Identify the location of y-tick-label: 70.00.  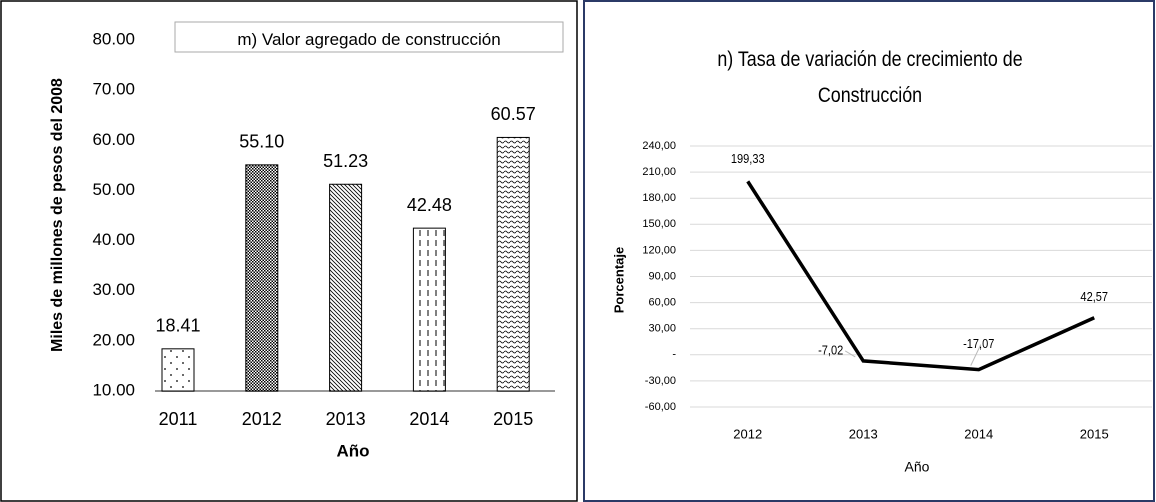
(113, 89).